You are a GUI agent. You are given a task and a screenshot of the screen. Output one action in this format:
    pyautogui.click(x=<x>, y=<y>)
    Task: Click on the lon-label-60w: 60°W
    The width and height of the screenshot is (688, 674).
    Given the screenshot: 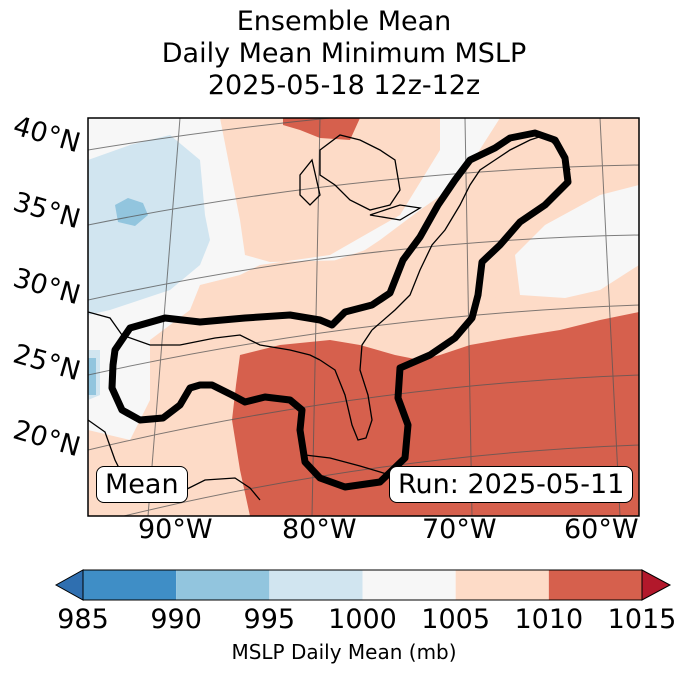 What is the action you would take?
    pyautogui.click(x=601, y=529)
    